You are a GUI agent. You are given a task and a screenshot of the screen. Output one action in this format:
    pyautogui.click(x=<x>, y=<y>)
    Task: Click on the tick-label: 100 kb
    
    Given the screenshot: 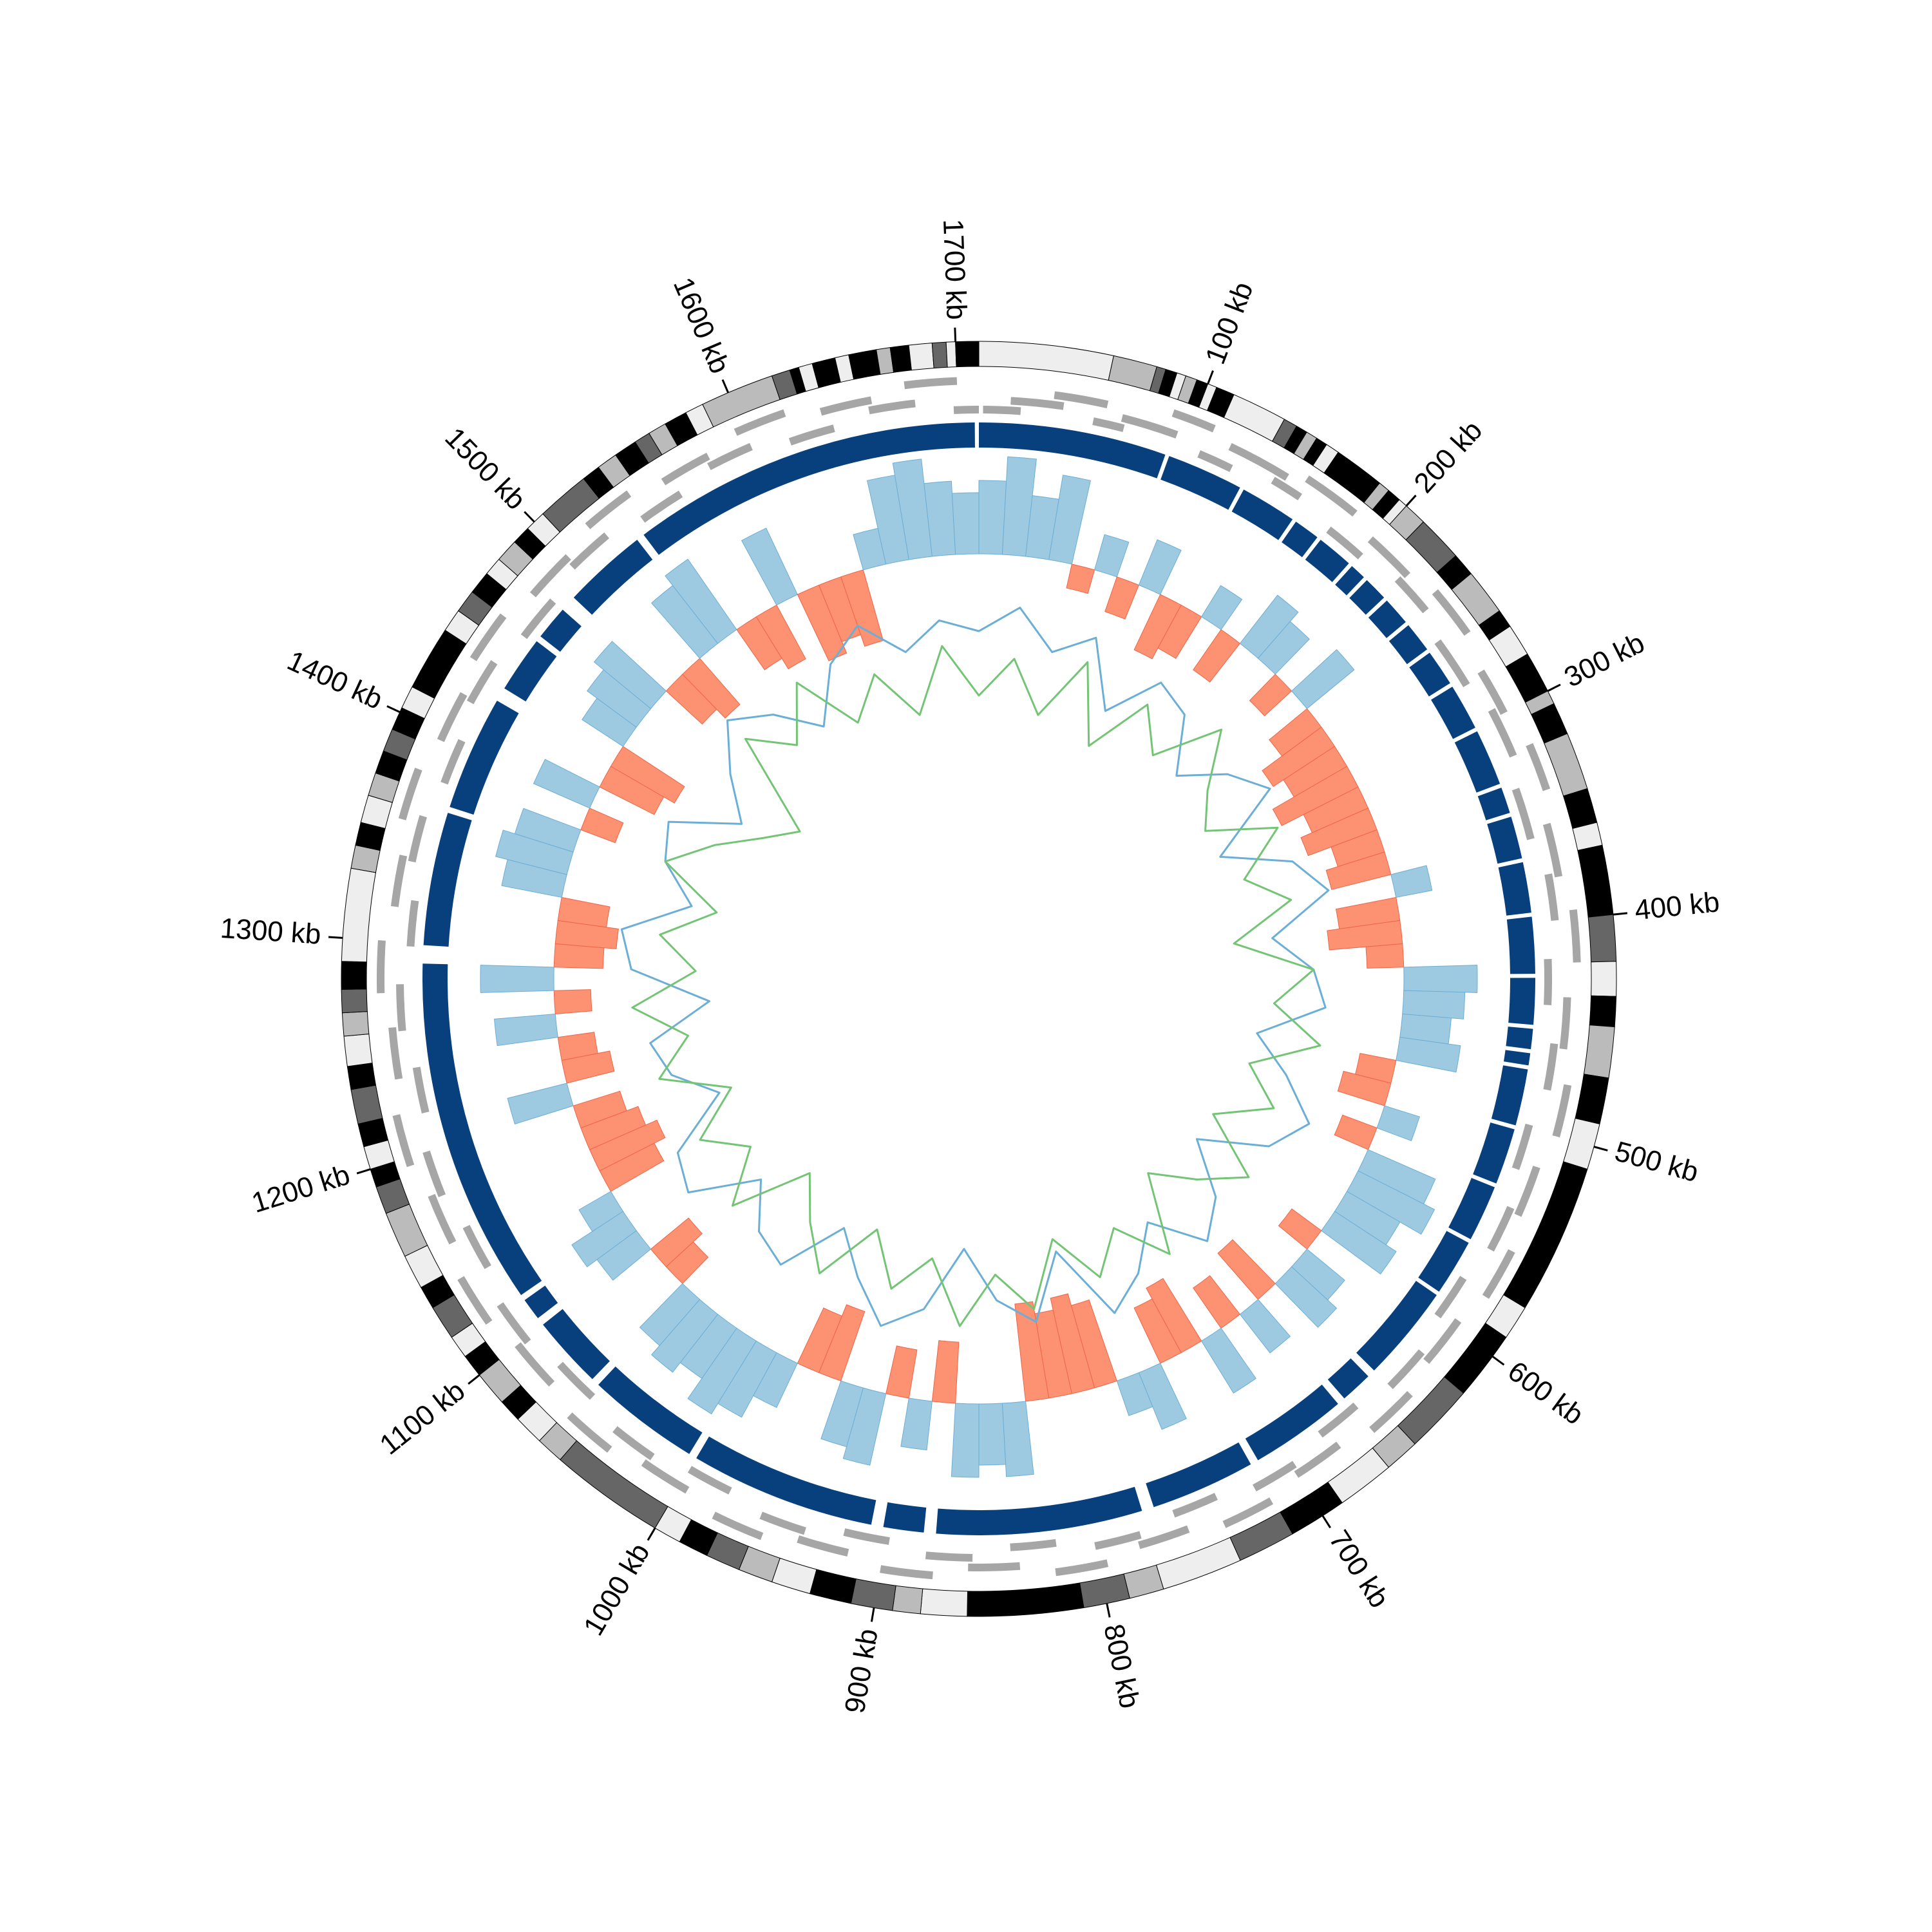 What is the action you would take?
    pyautogui.click(x=1229, y=323)
    